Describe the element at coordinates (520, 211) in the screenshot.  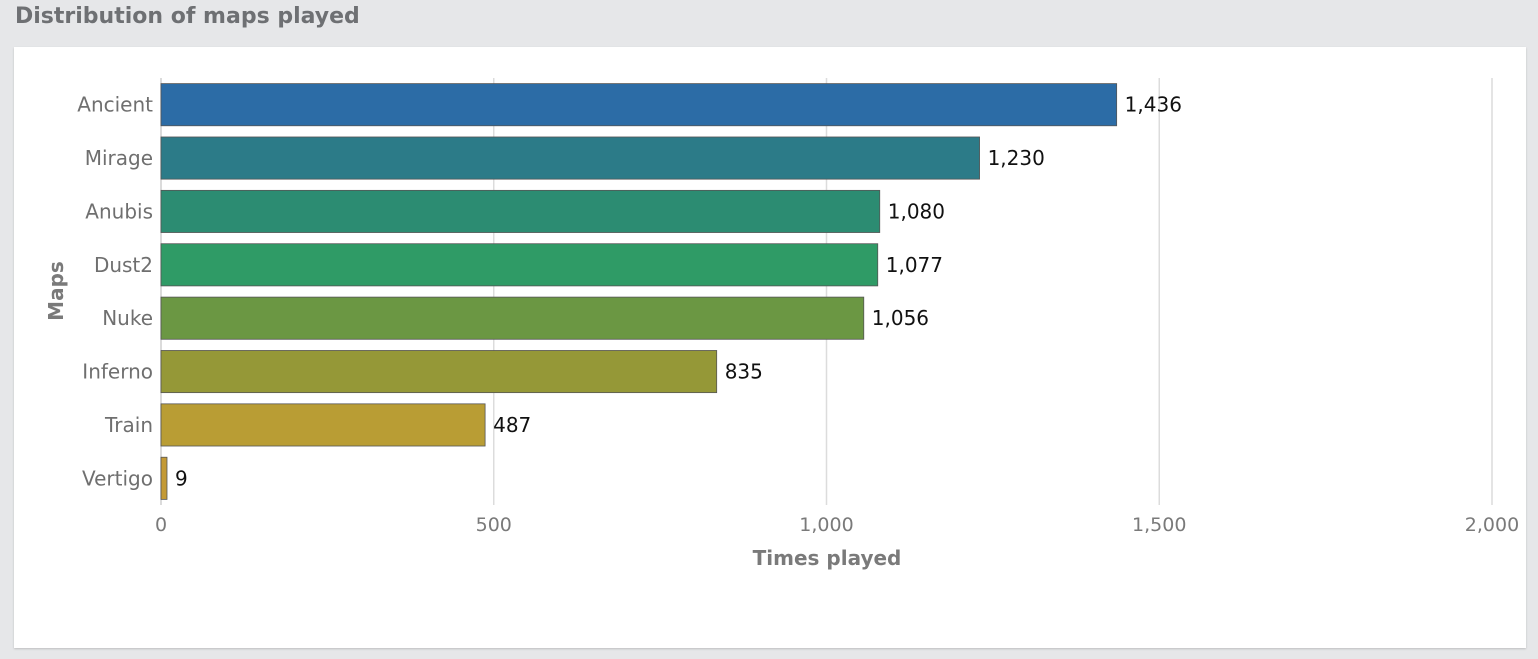
I see `bar-anubis` at that location.